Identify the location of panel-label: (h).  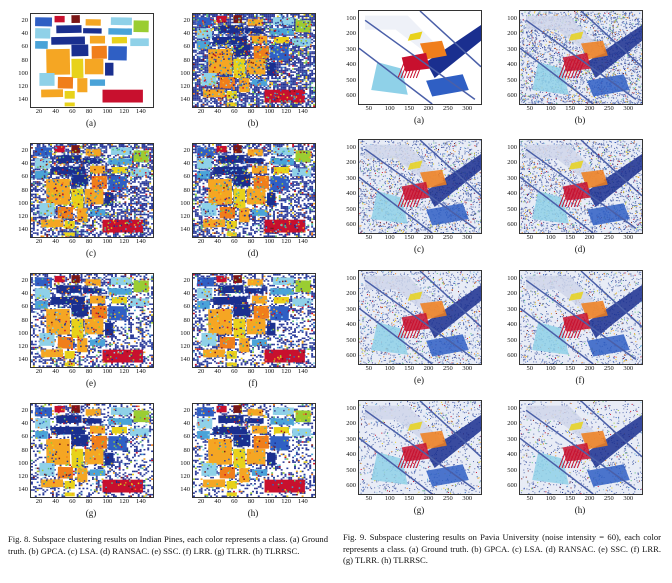
(580, 510).